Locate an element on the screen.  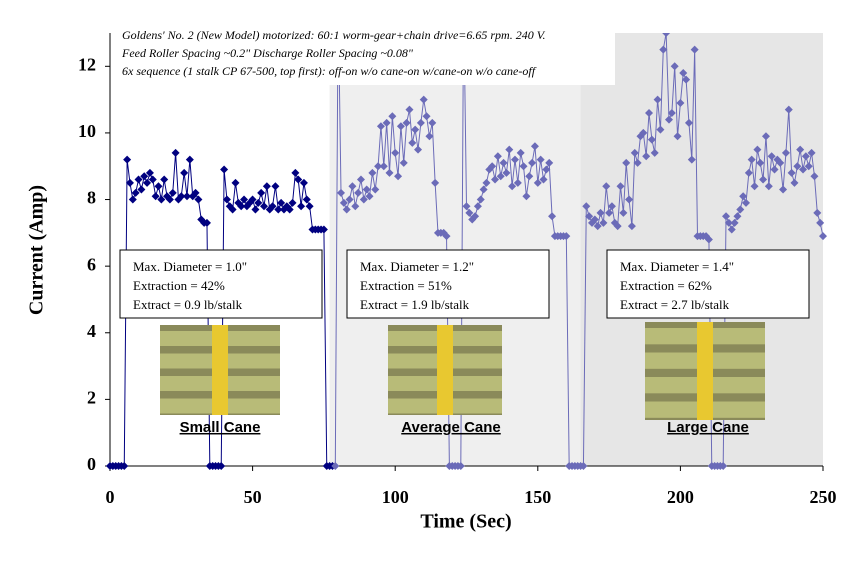
info-line: Extract = 2.7 lb/stalk is located at coordinates (675, 304).